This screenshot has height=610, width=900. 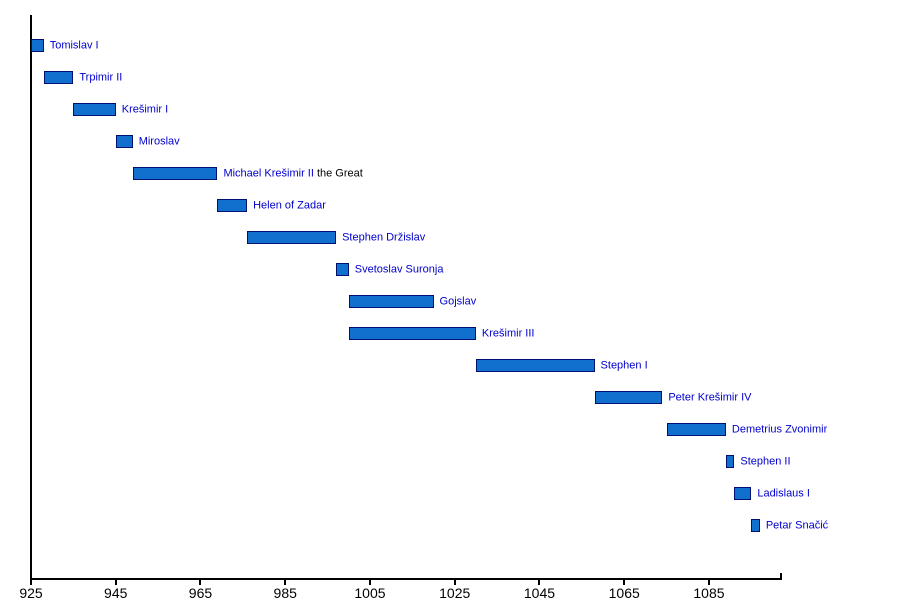 I want to click on ruler-name: Miroslav, so click(x=159, y=141).